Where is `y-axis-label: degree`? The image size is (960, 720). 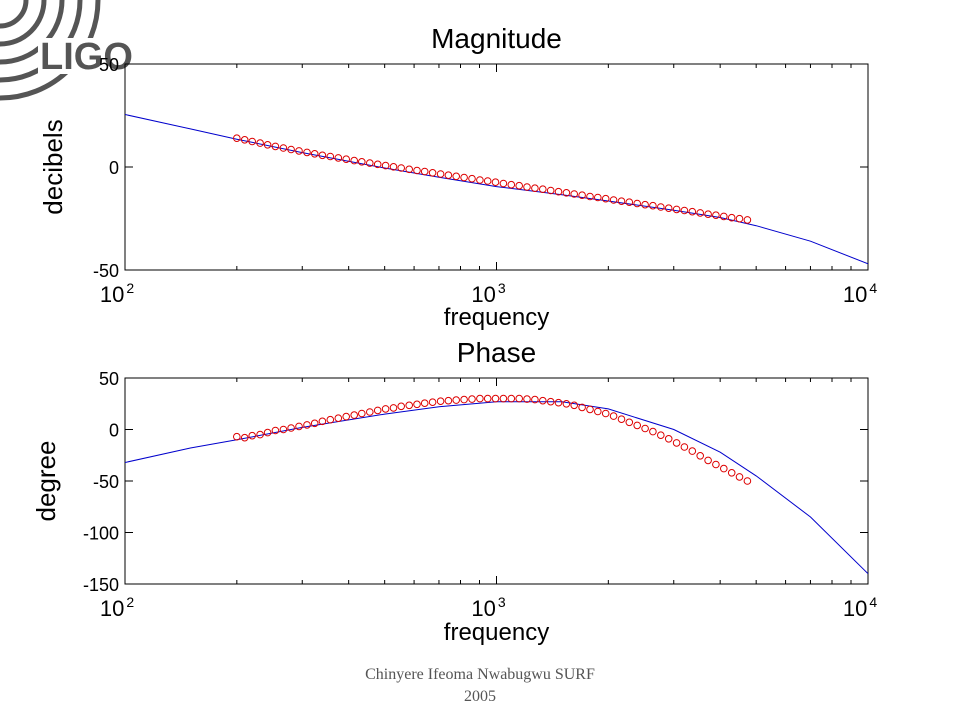
y-axis-label: degree is located at coordinates (46, 481).